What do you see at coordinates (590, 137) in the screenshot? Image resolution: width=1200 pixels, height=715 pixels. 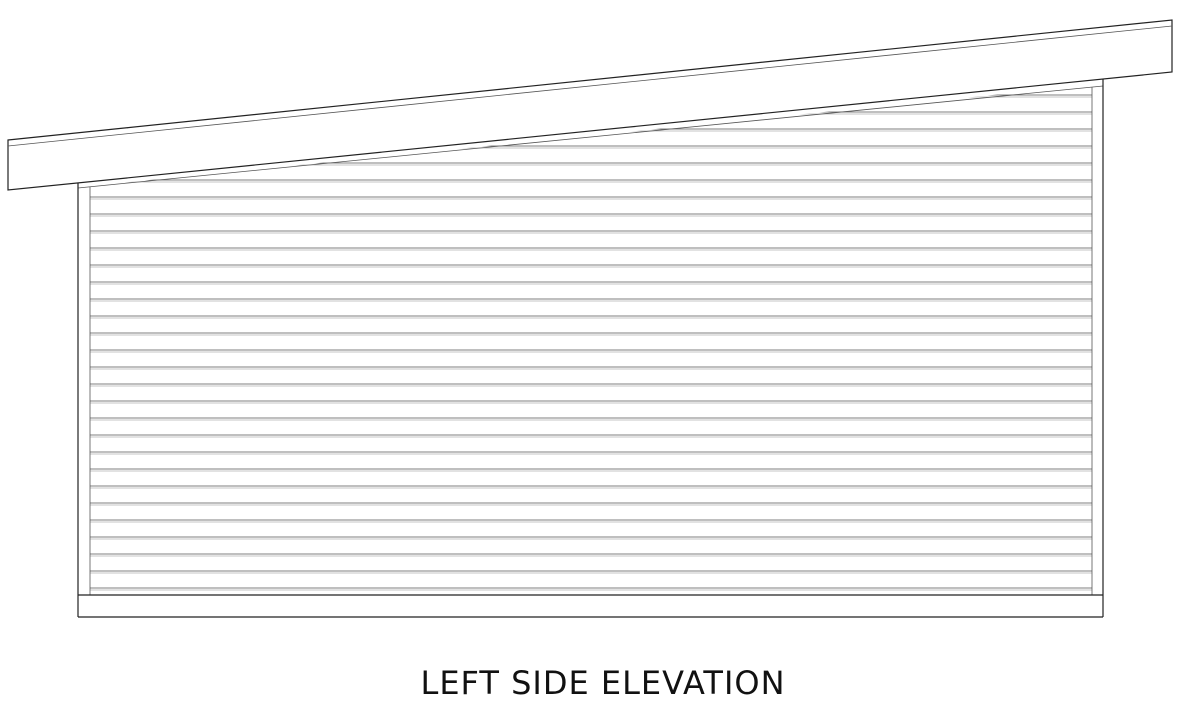 I see `roof-soffit-line` at bounding box center [590, 137].